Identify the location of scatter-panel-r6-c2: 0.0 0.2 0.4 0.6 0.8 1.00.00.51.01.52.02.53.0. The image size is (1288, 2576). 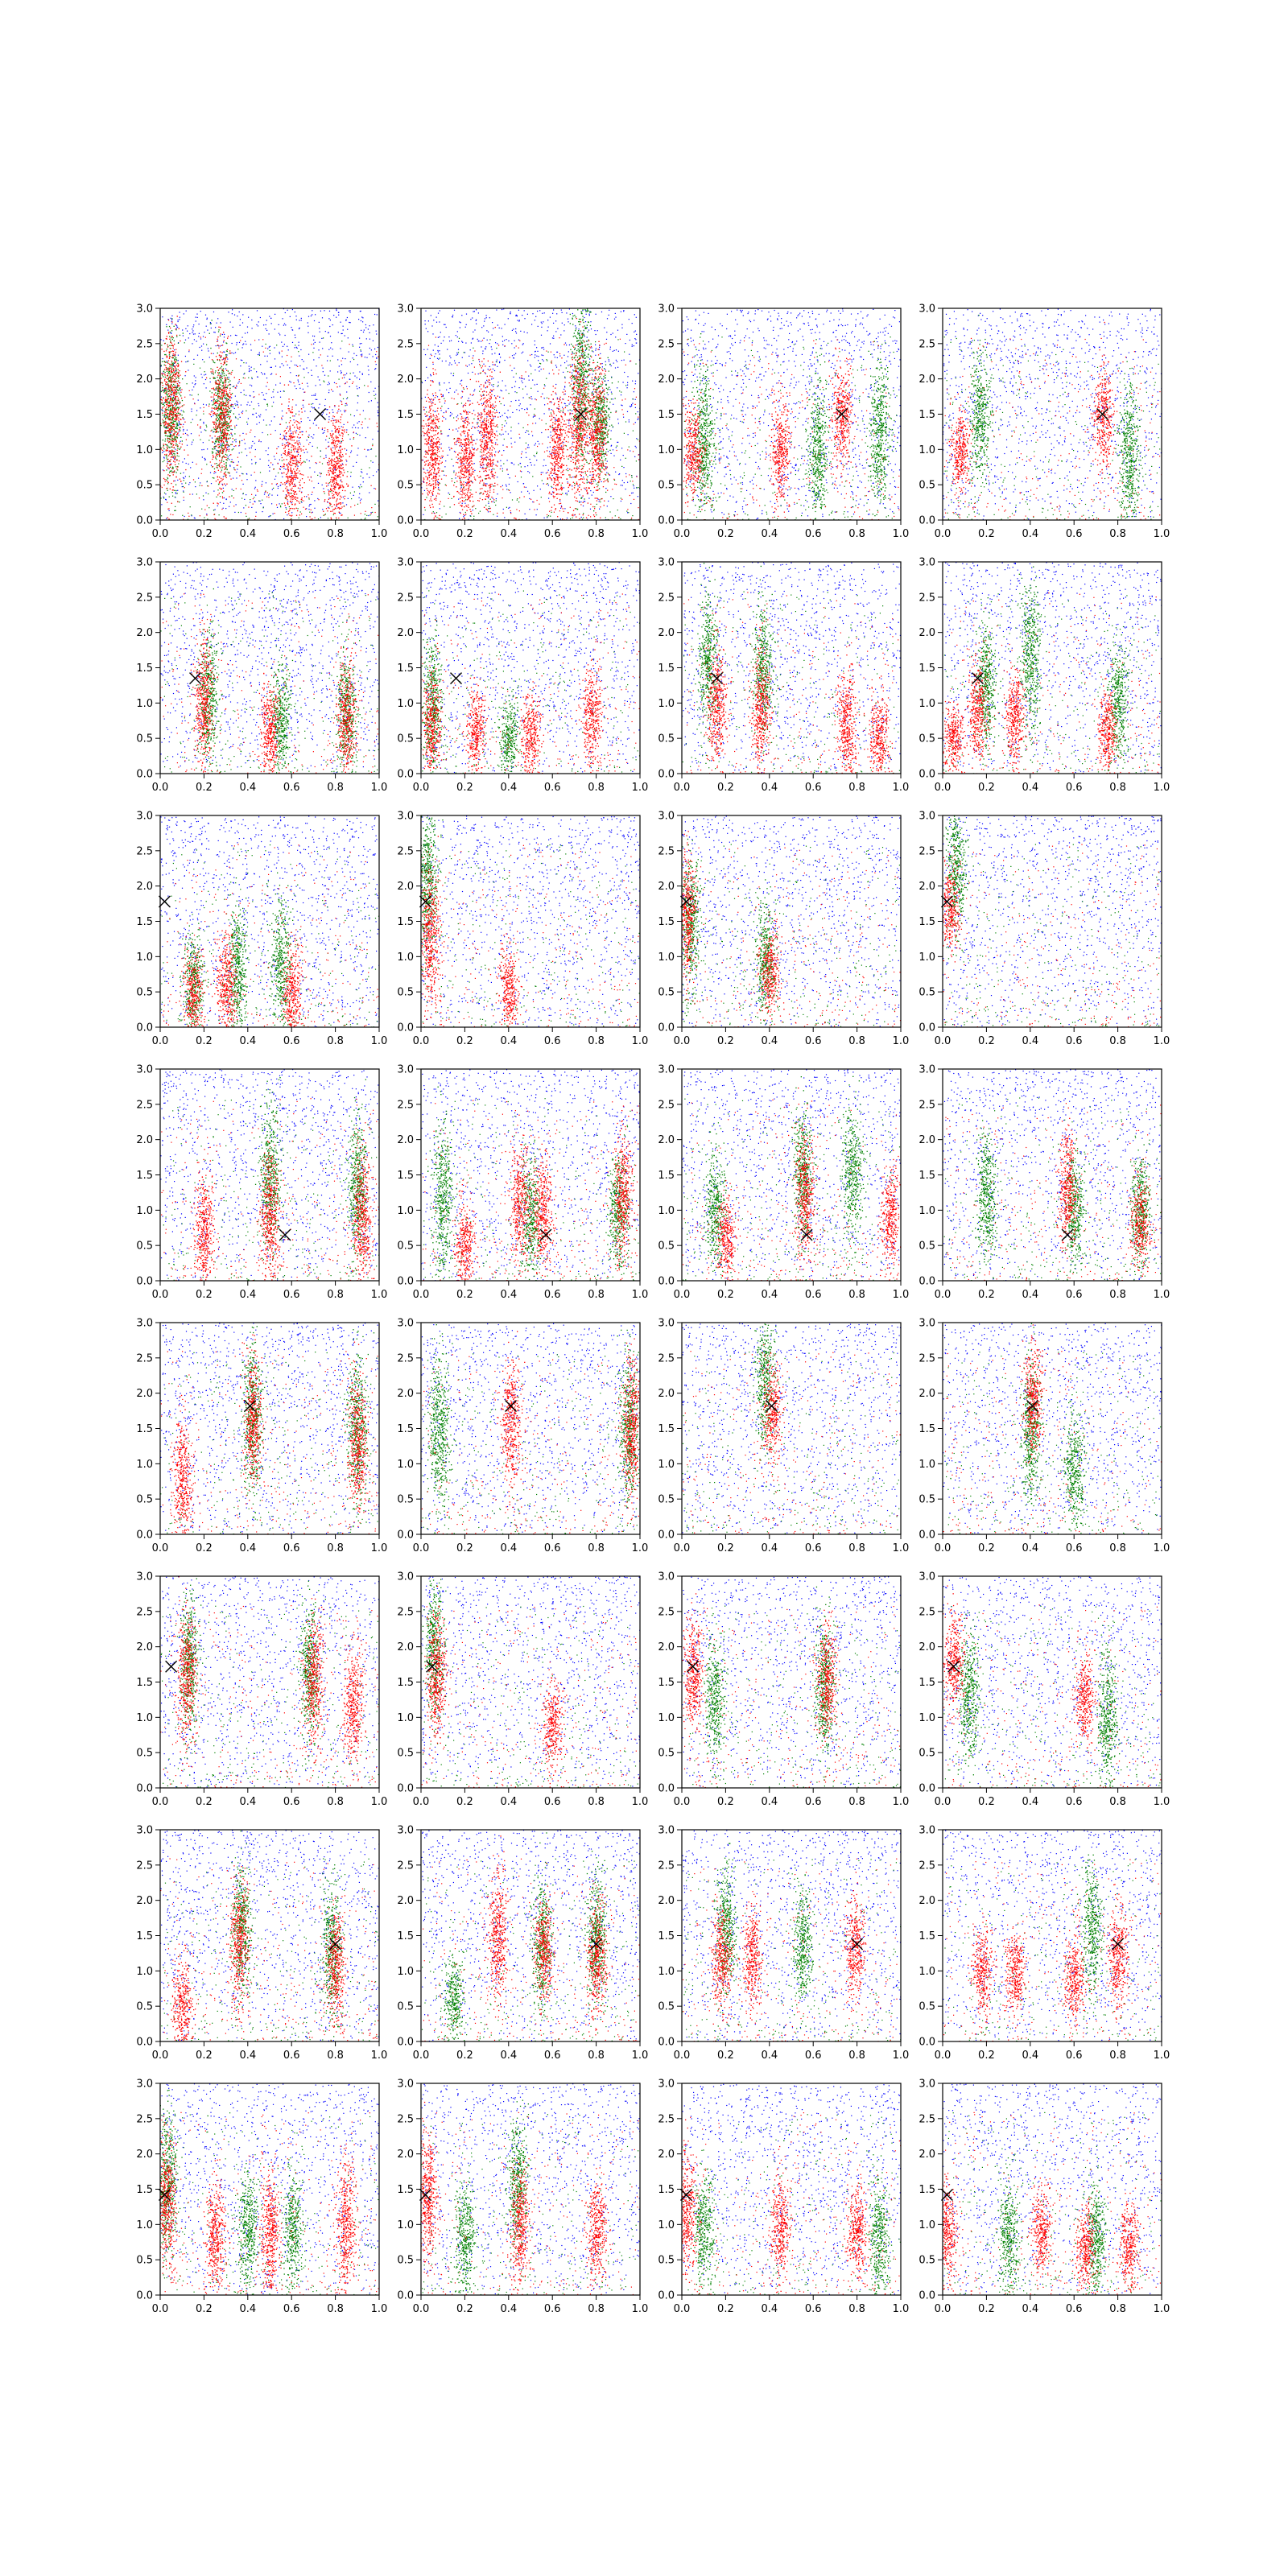
(522, 1690).